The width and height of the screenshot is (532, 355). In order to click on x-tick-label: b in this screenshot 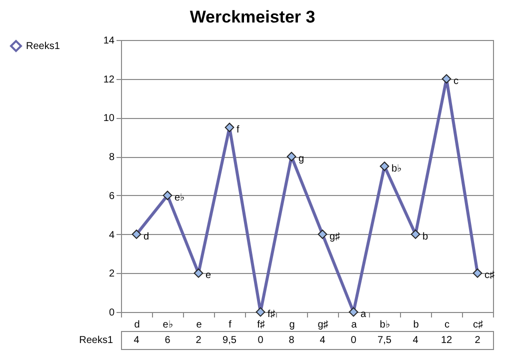, I will do `click(416, 325)`.